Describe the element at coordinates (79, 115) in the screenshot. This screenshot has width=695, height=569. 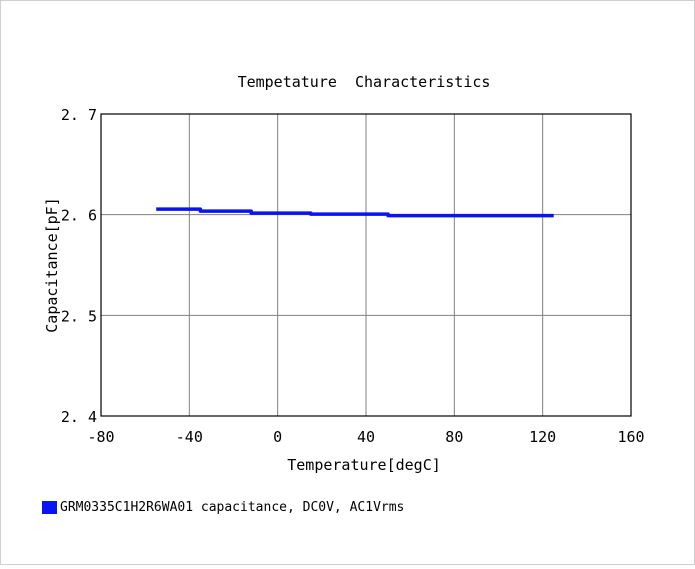
I see `y-tick-label: 2. 7` at that location.